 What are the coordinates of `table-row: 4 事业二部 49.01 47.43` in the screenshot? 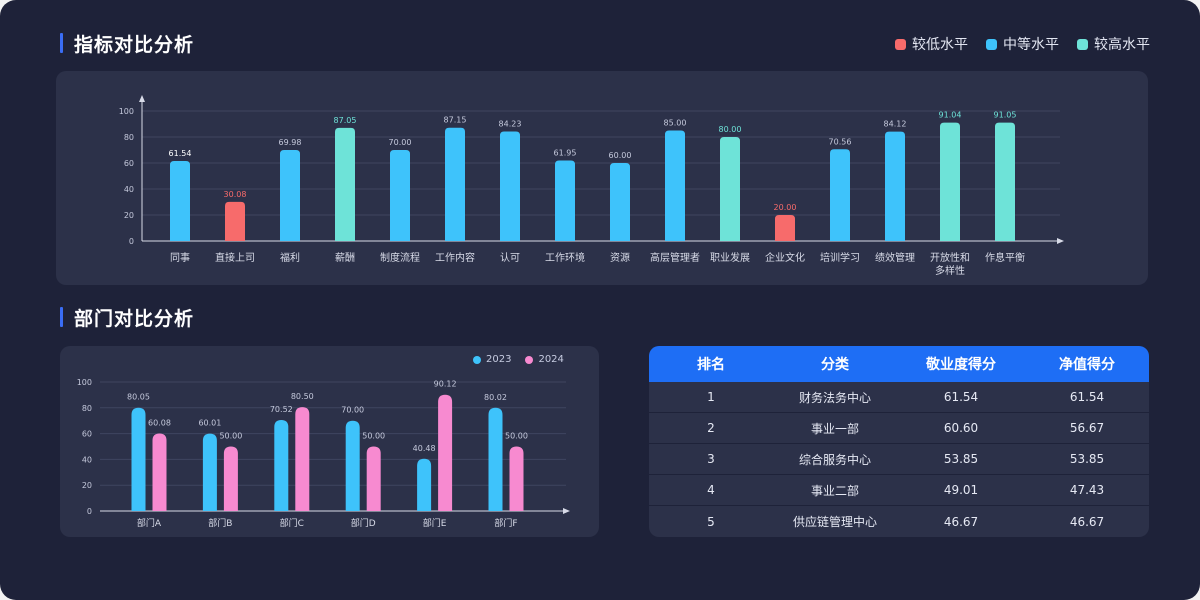 It's located at (899, 490).